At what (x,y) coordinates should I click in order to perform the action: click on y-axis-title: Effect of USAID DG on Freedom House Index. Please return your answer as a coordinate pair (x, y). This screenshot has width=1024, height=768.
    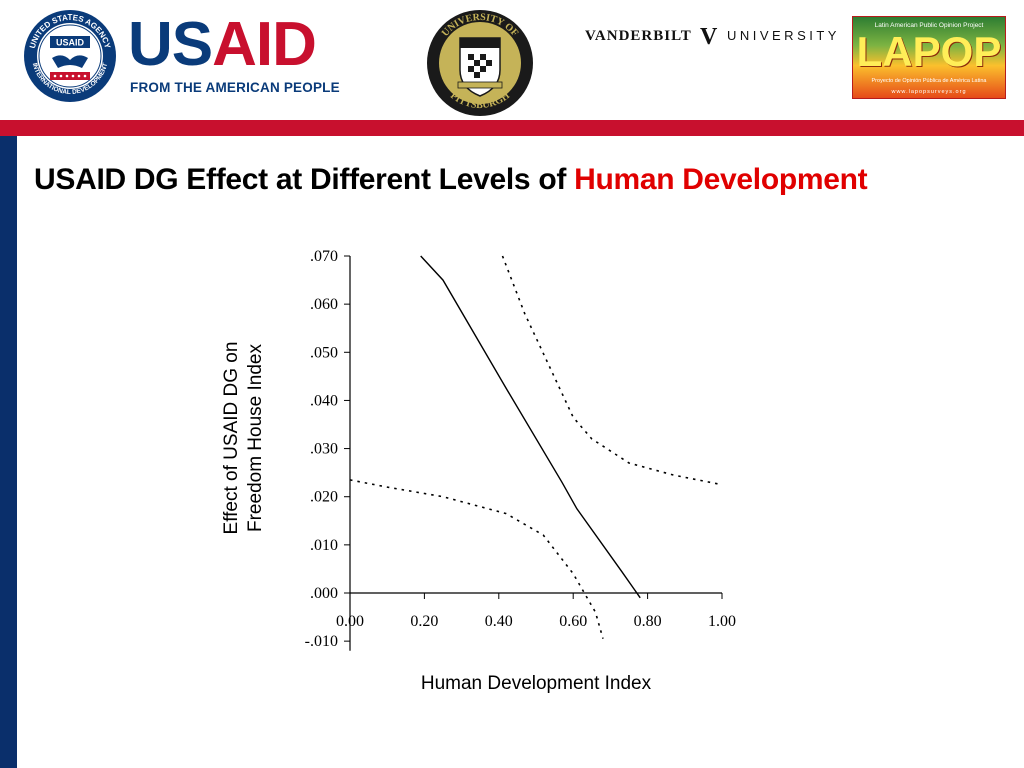
    Looking at the image, I should click on (243, 438).